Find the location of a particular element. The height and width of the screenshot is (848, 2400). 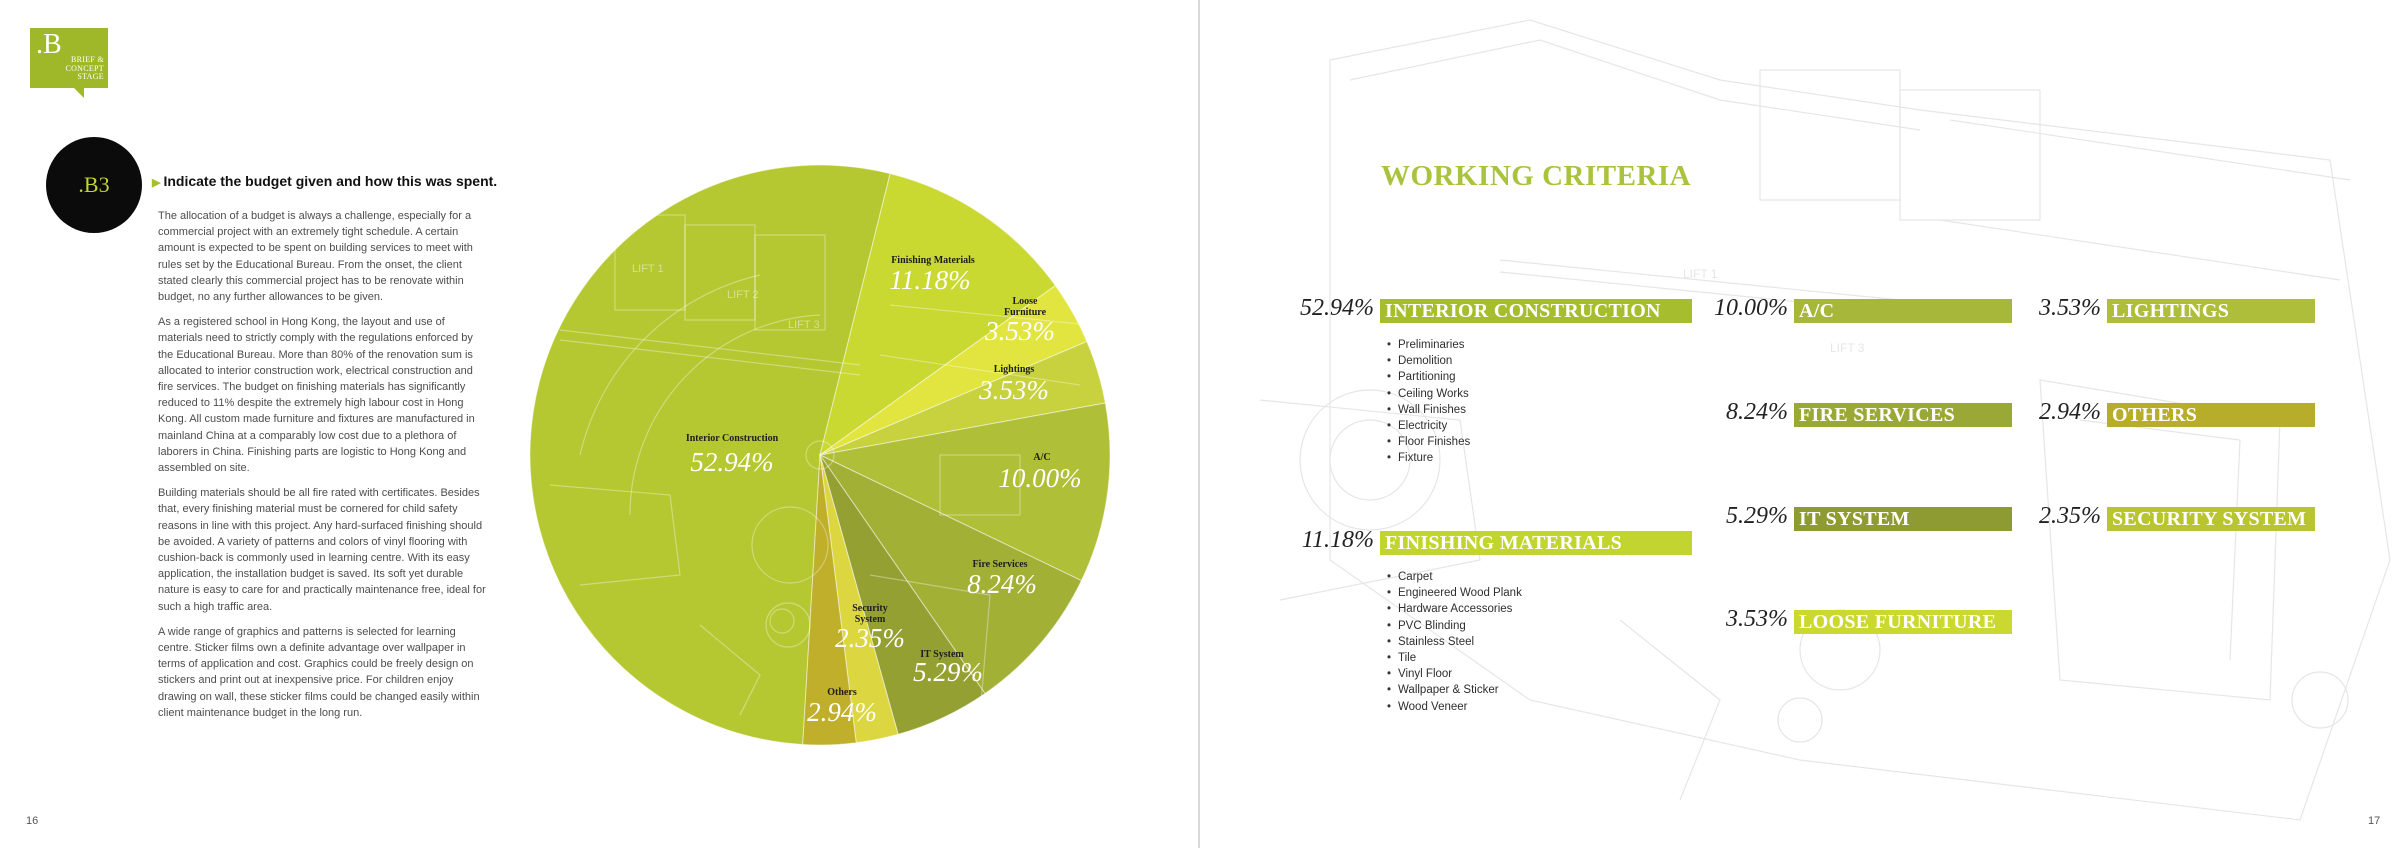

list-item: Electricity is located at coordinates (1427, 426).